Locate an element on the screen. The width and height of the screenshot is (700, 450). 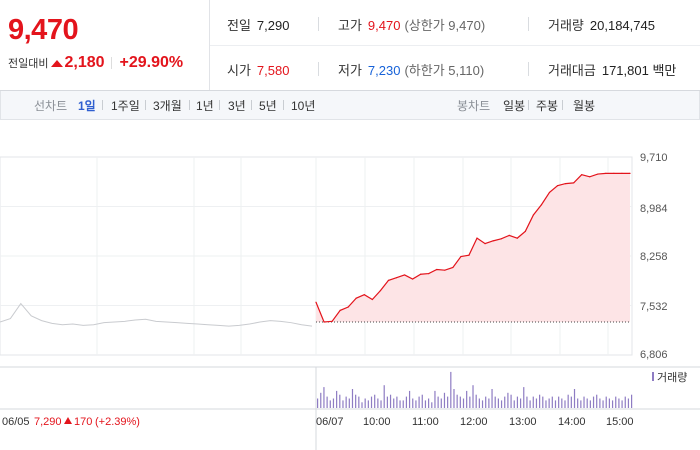
x-tick-label: 10:00 is located at coordinates (377, 422).